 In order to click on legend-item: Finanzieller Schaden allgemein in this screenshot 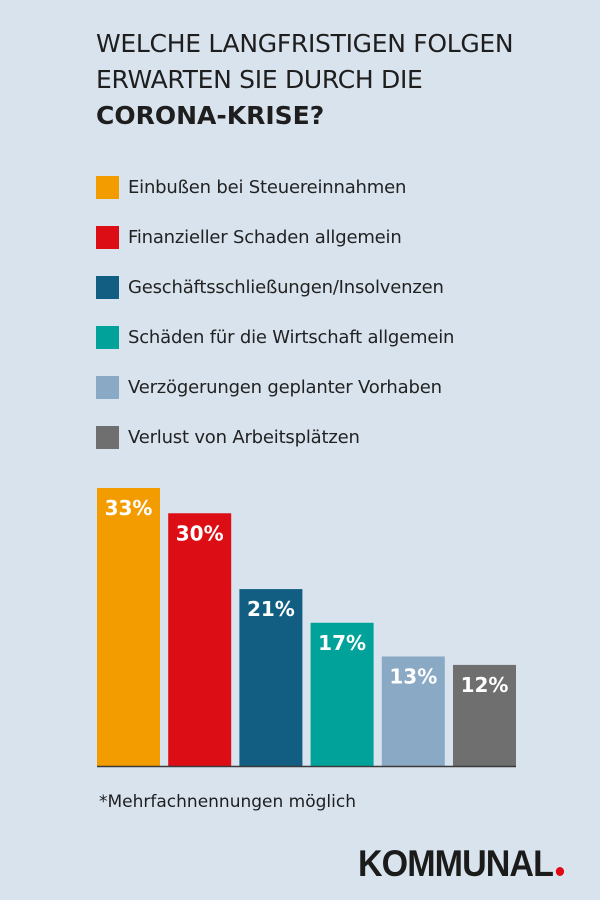, I will do `click(249, 237)`.